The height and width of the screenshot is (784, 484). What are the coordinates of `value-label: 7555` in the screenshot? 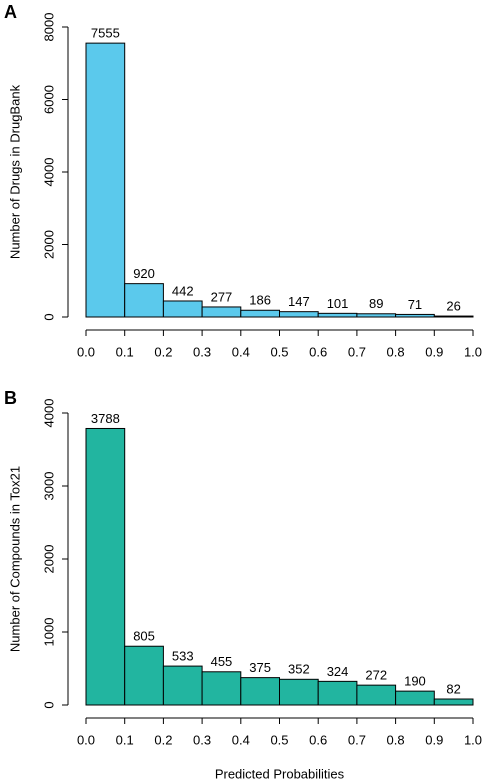 It's located at (105, 33).